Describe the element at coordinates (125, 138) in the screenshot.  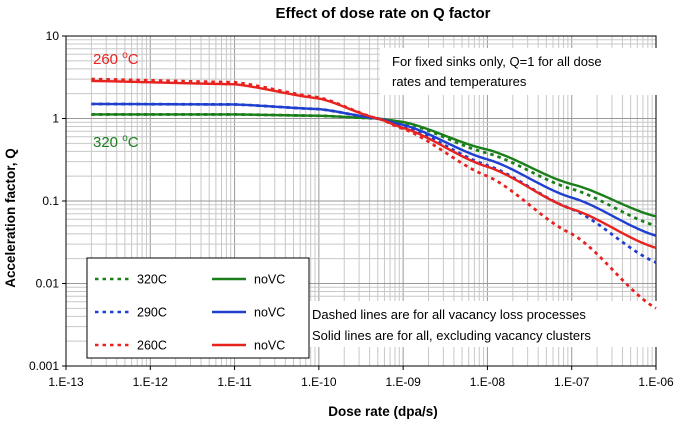
I see `temp-320-degree: o` at that location.